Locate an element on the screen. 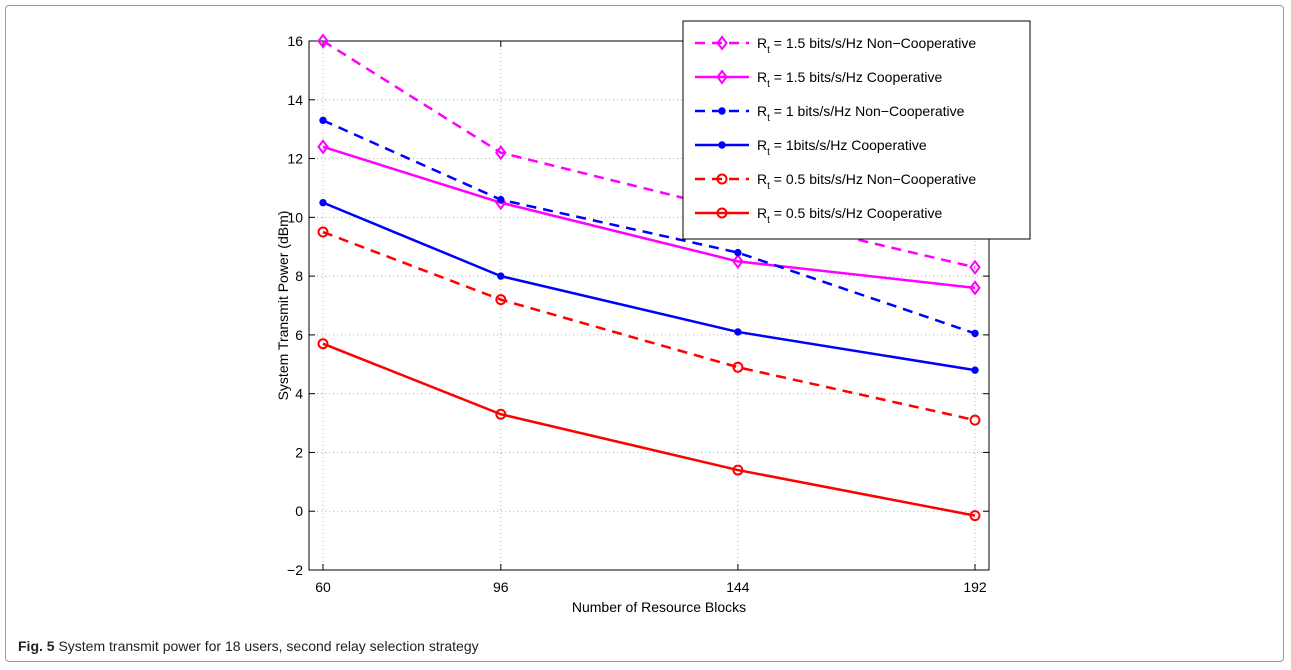 The image size is (1291, 670). legend-entry: Rt = 1.5 bits/s/Hz Non−Cooperative is located at coordinates (866, 45).